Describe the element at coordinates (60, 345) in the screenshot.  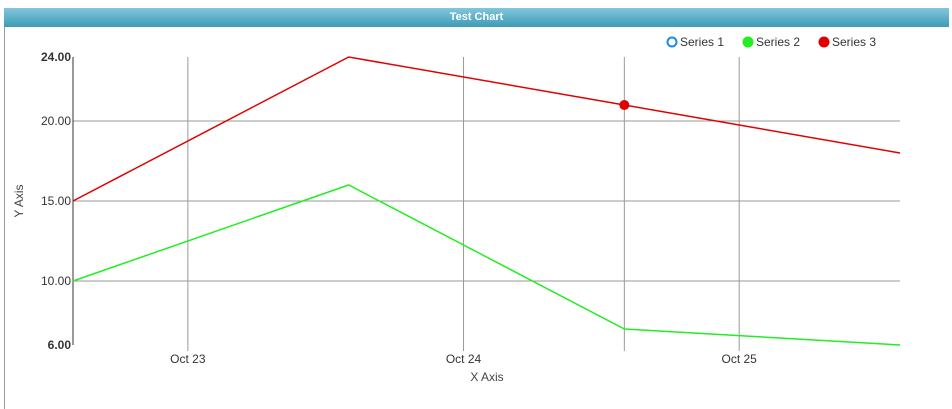
I see `y-tick-label: 6.00` at that location.